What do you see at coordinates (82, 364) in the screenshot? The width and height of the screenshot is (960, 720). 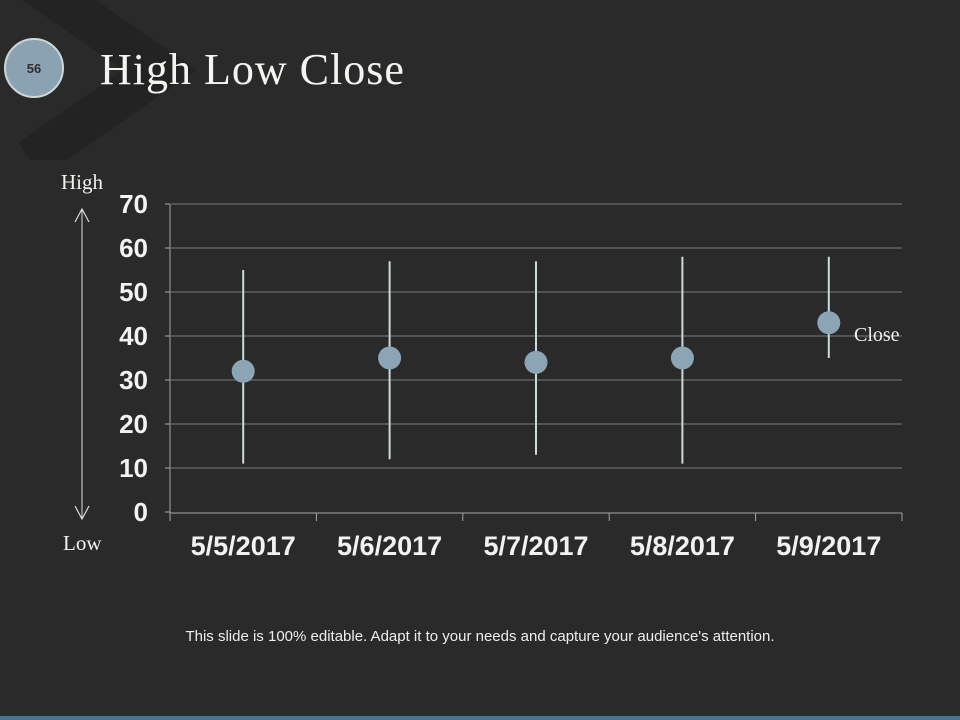 I see `high-low-arrow-icon` at bounding box center [82, 364].